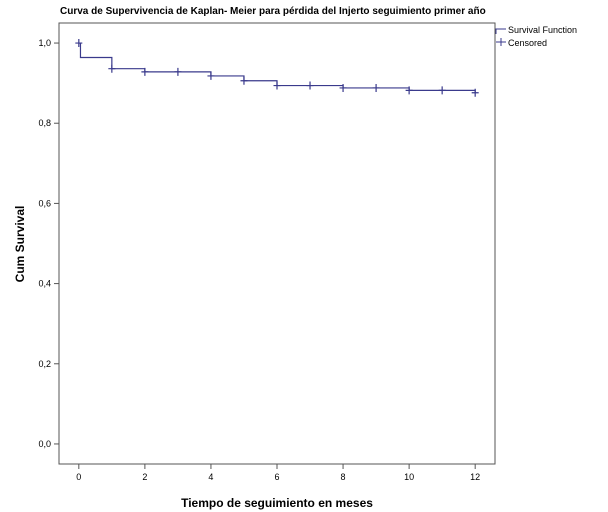 This screenshot has width=608, height=512. What do you see at coordinates (536, 36) in the screenshot?
I see `legend: Survival Function Censored` at bounding box center [536, 36].